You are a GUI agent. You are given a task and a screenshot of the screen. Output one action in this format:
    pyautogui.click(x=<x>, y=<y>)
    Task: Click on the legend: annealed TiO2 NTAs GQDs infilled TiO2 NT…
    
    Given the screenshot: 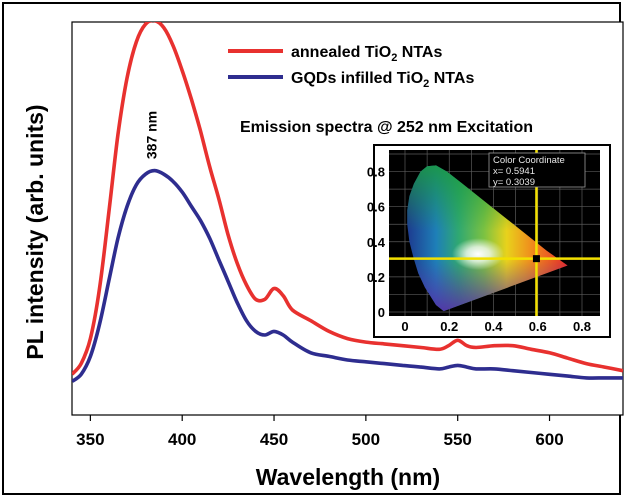 What is the action you would take?
    pyautogui.click(x=351, y=67)
    